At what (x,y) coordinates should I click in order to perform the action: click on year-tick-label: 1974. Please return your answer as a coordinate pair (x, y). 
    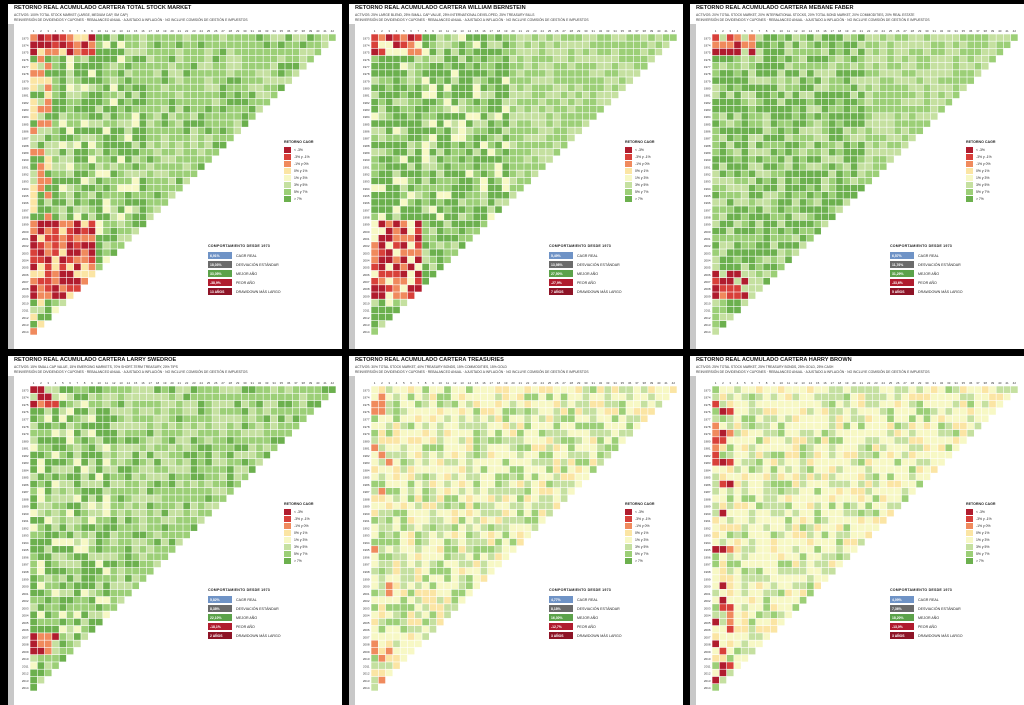
    Looking at the image, I should click on (707, 46).